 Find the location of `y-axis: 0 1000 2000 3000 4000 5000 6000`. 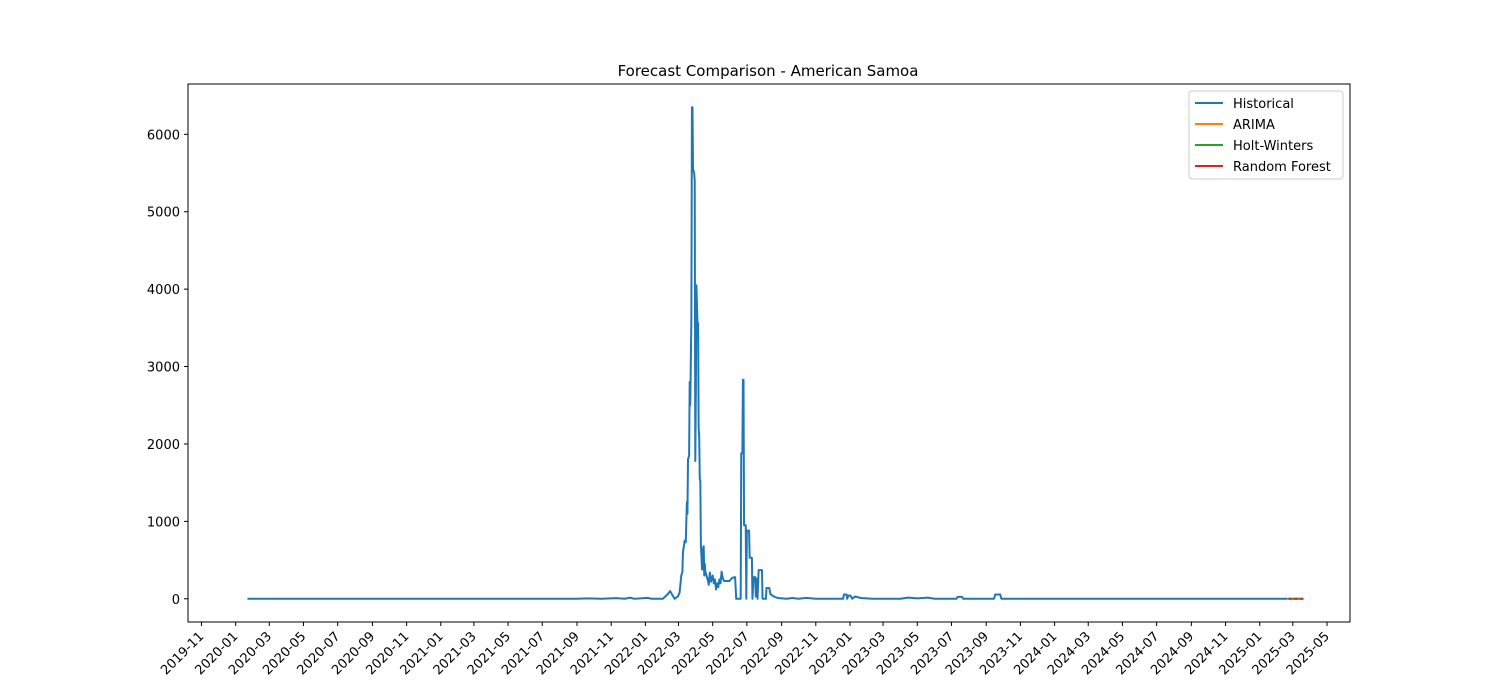

y-axis: 0 1000 2000 3000 4000 5000 6000 is located at coordinates (167, 368).